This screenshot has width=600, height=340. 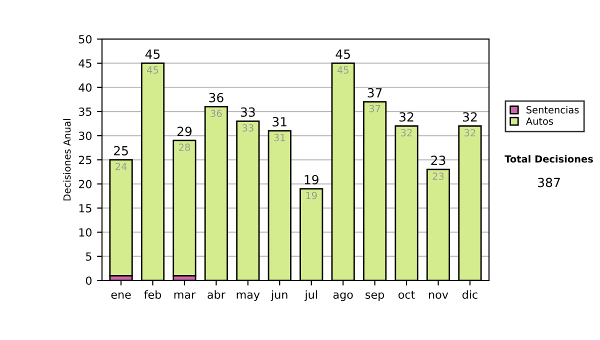 What do you see at coordinates (67, 159) in the screenshot?
I see `y-axis-title: Decisiones Anual` at bounding box center [67, 159].